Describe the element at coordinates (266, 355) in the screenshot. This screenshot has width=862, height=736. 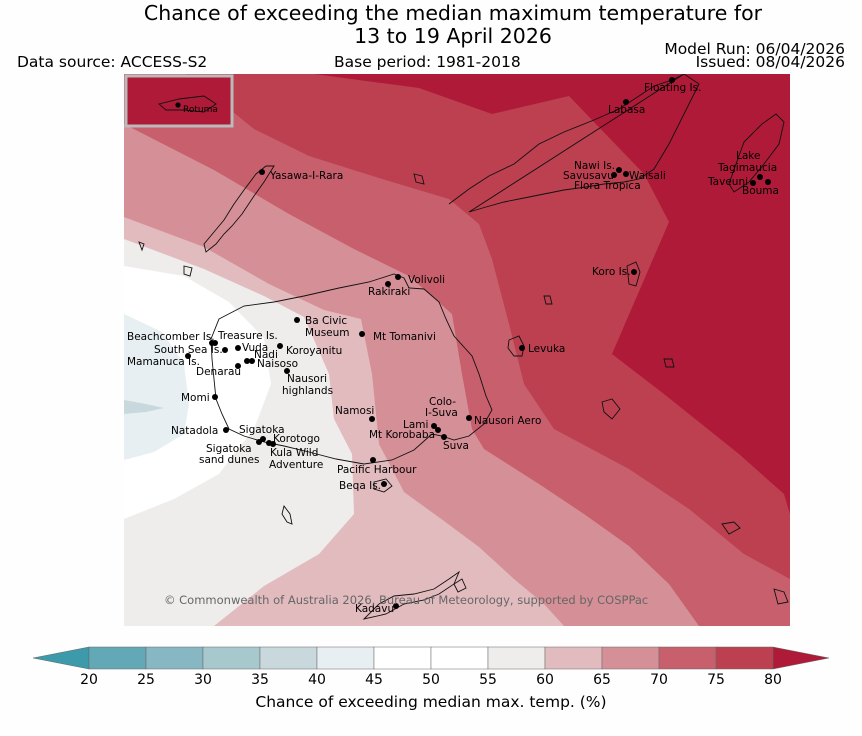
I see `place-label-nadi: Nadi` at that location.